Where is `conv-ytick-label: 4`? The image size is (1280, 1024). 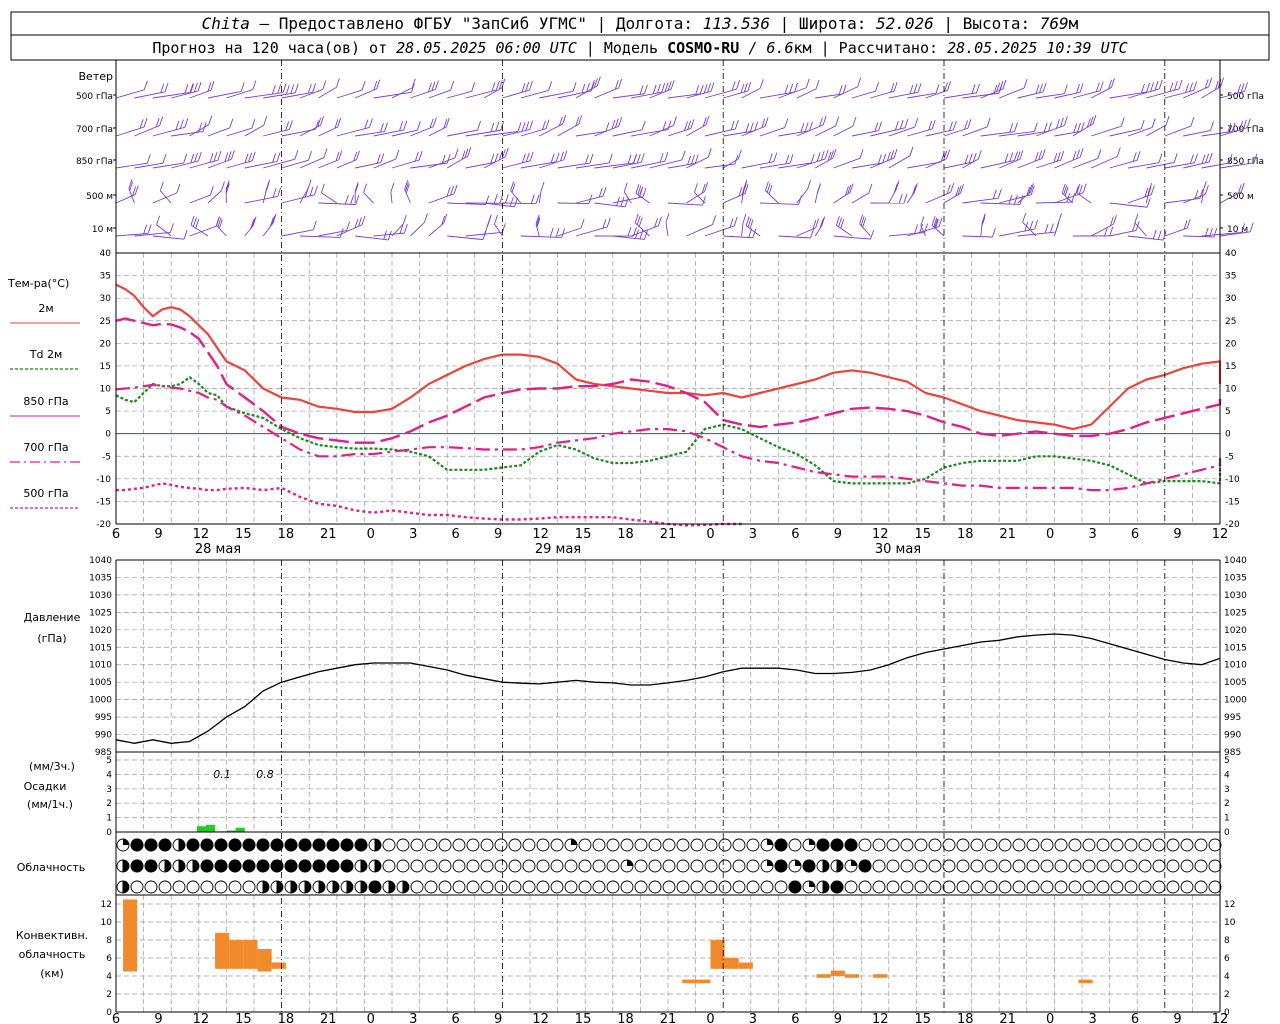 conv-ytick-label: 4 is located at coordinates (109, 977).